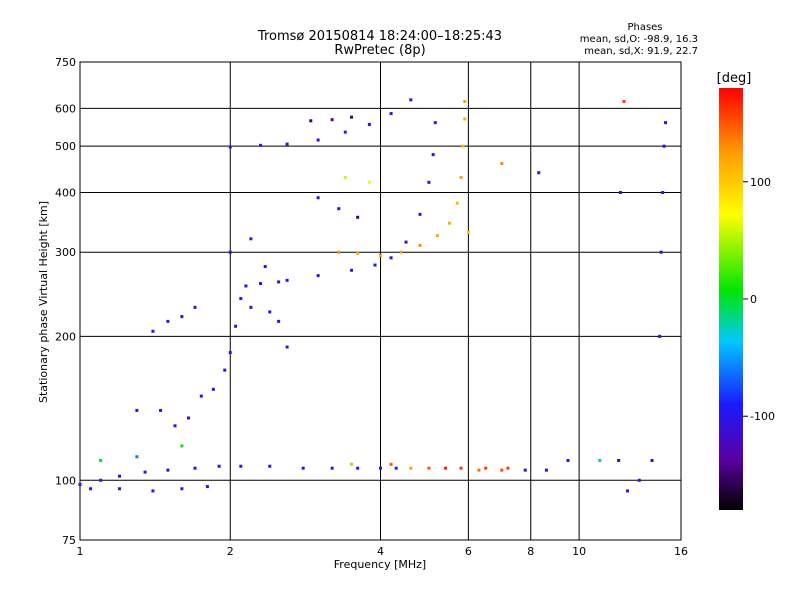 This screenshot has height=600, width=800. What do you see at coordinates (383, 551) in the screenshot?
I see `x-tick-labels: 1 2 4 6 8 10 16` at bounding box center [383, 551].